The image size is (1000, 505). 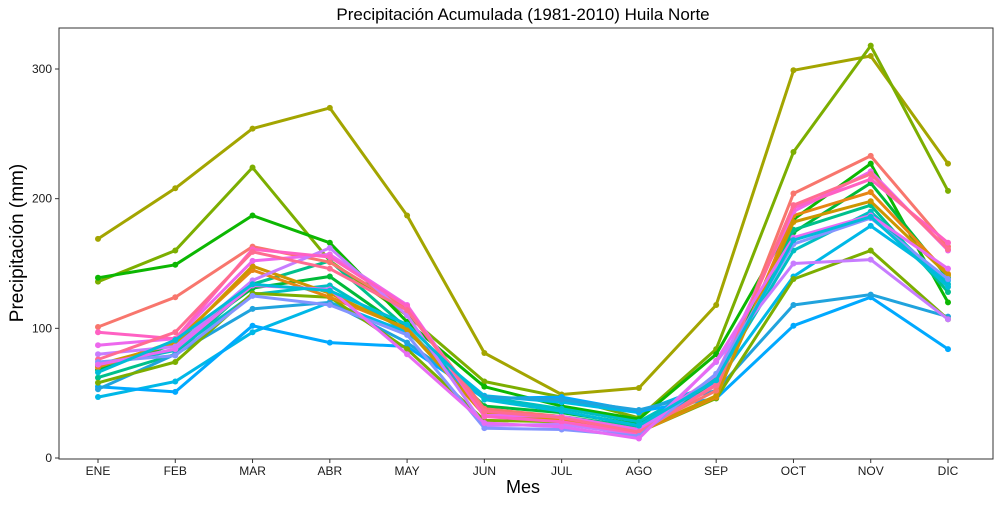 I want to click on x-tick-label: MAY, so click(x=407, y=471).